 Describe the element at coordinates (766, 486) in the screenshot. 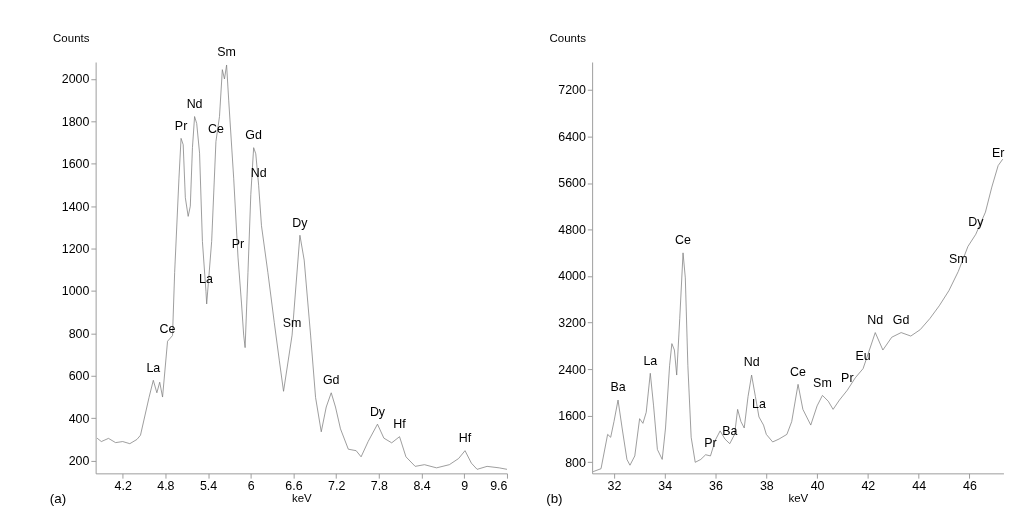

I see `x-tick-label: 38` at that location.